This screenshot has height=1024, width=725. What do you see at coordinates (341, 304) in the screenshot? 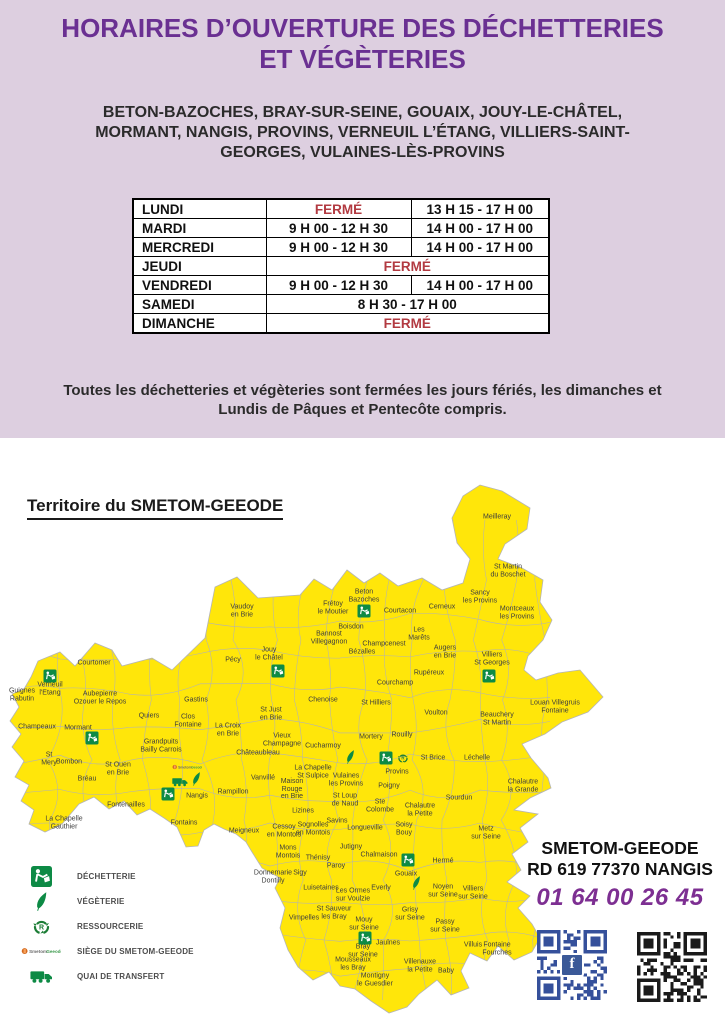
I see `schedule-row: SAMEDI 8 H 30 - 17 H 00` at bounding box center [341, 304].